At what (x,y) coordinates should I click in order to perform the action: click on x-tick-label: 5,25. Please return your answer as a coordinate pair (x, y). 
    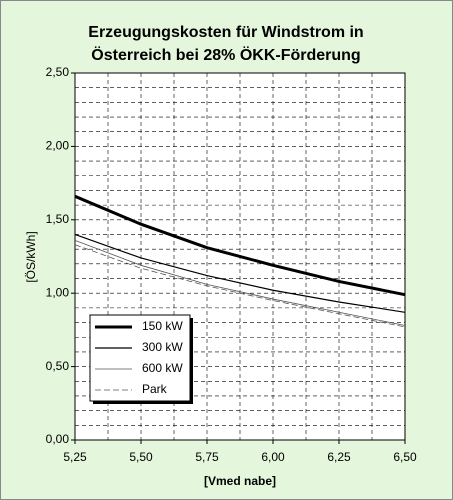
    Looking at the image, I should click on (75, 457).